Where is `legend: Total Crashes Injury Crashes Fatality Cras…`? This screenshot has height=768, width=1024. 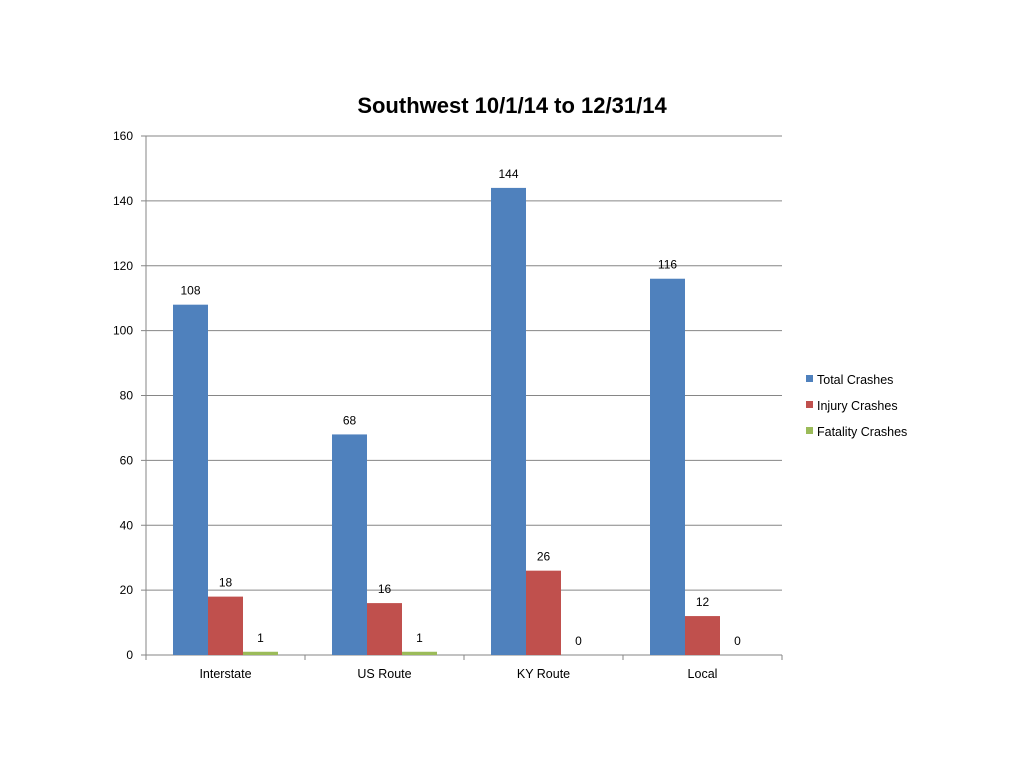 legend: Total Crashes Injury Crashes Fatality Cras… is located at coordinates (856, 406).